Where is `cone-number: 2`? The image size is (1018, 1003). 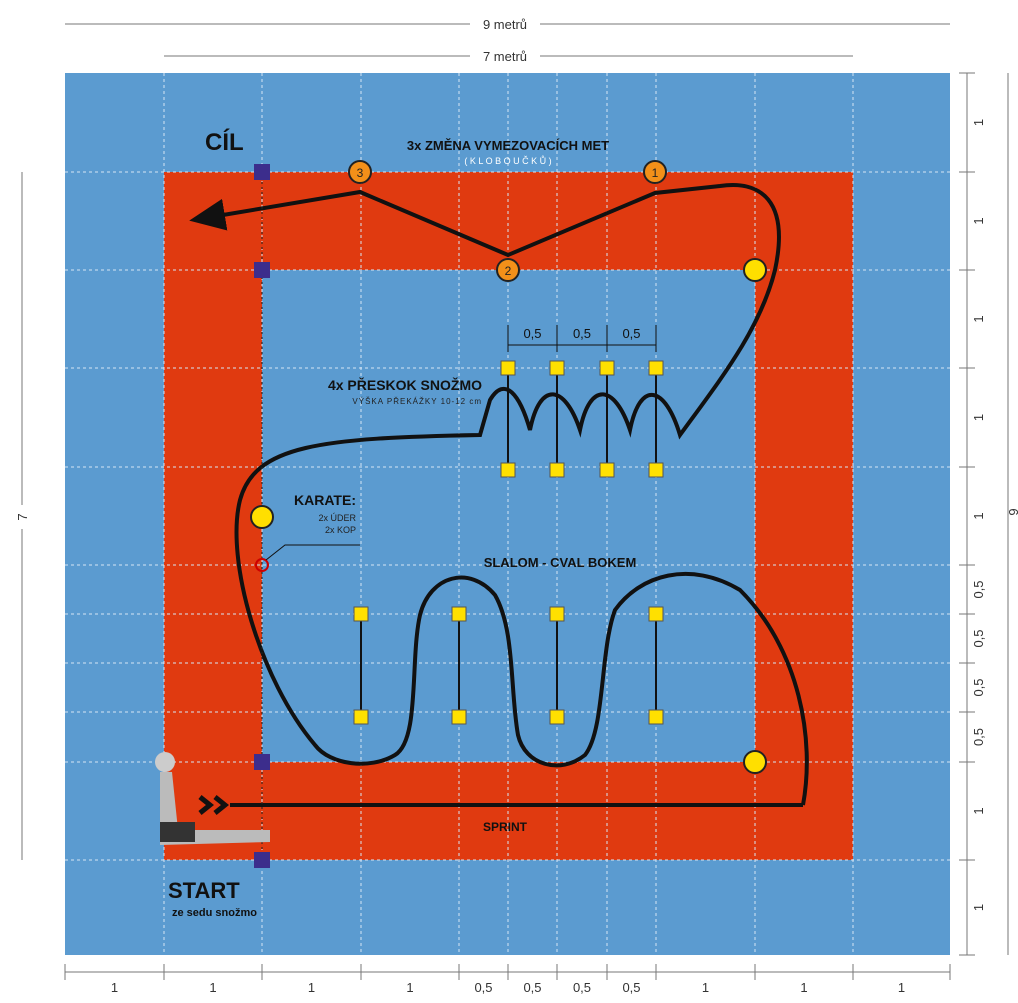 cone-number: 2 is located at coordinates (508, 271).